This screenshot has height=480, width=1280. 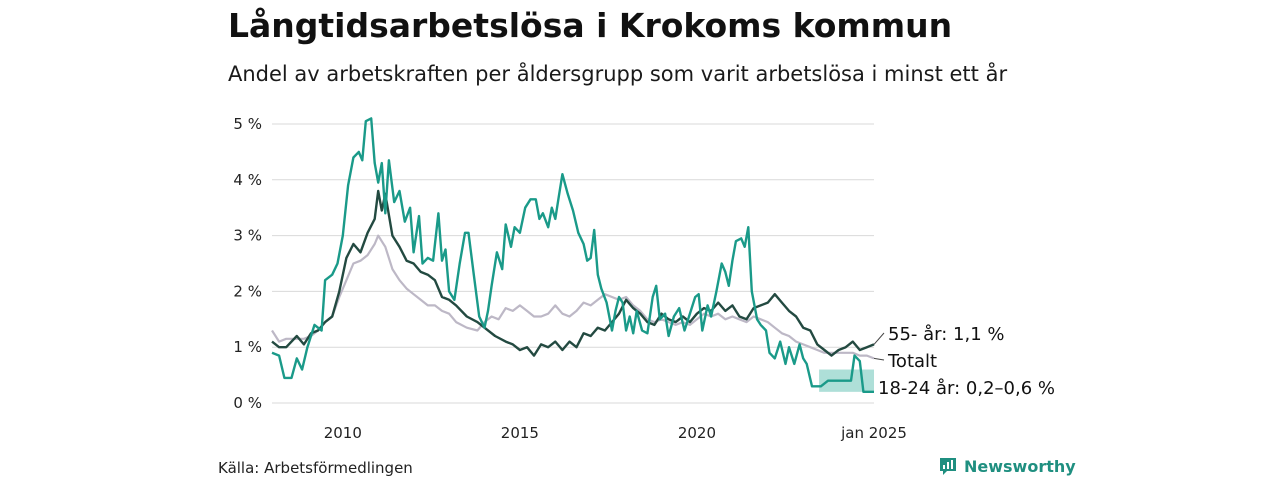 I want to click on brand: Newsworthy, so click(x=1007, y=466).